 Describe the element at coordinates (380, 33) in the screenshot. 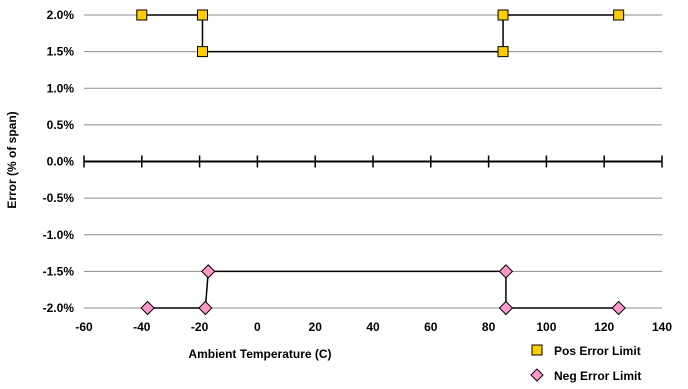

I see `series-line-pos` at that location.